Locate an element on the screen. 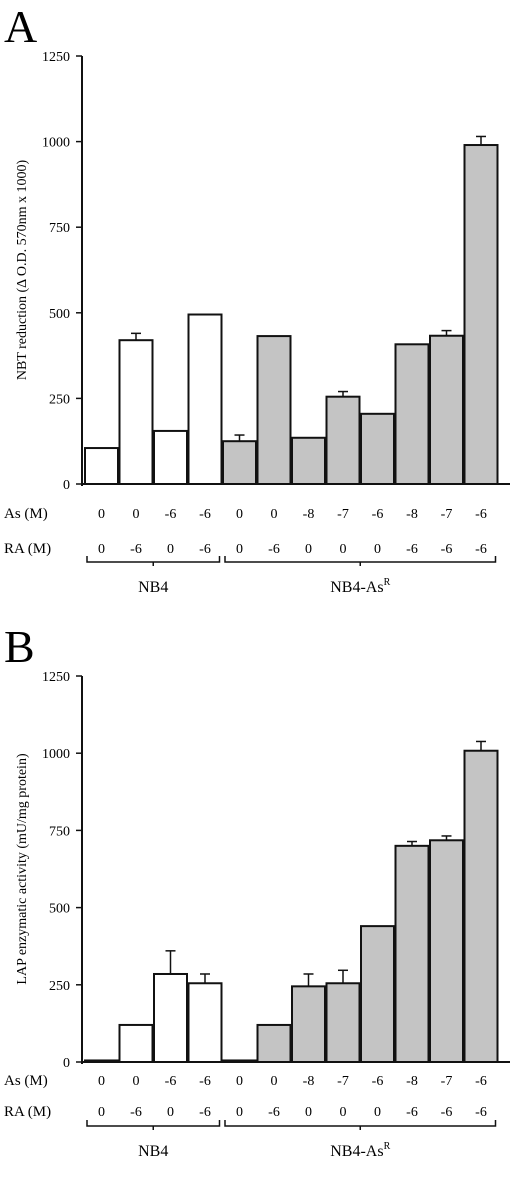 Image resolution: width=520 pixels, height=1179 pixels. panel-letter: A is located at coordinates (20, 26).